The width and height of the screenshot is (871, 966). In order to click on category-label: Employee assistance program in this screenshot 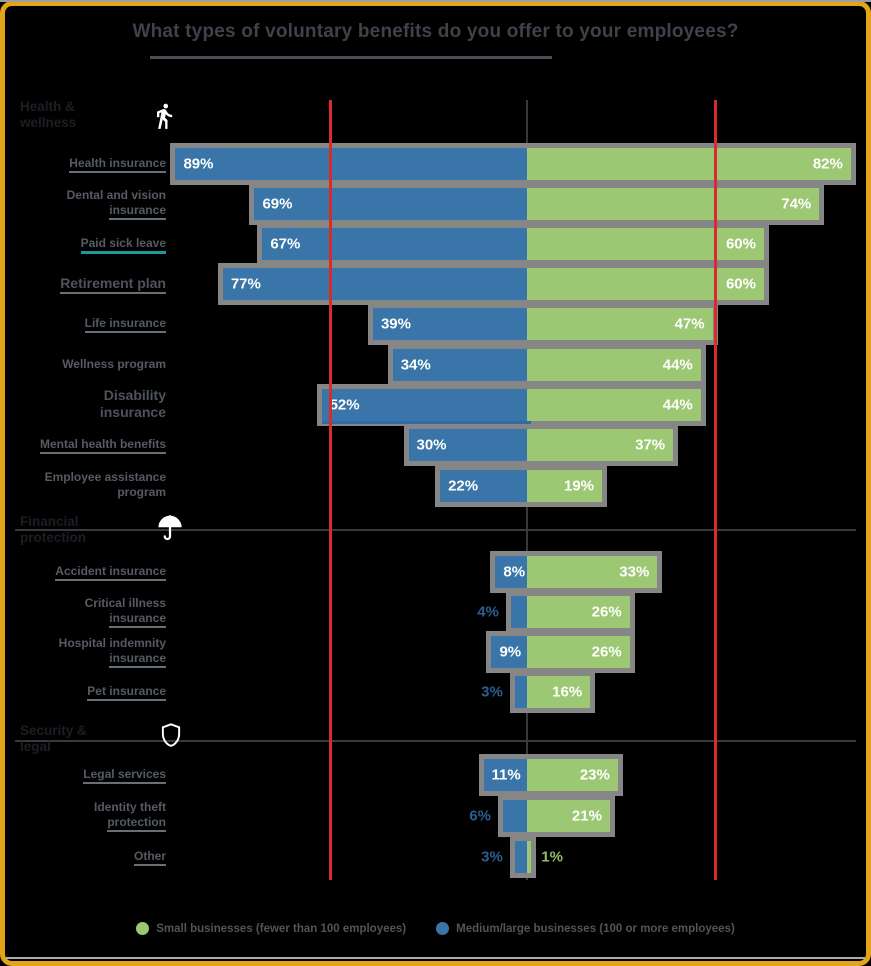, I will do `click(105, 484)`.